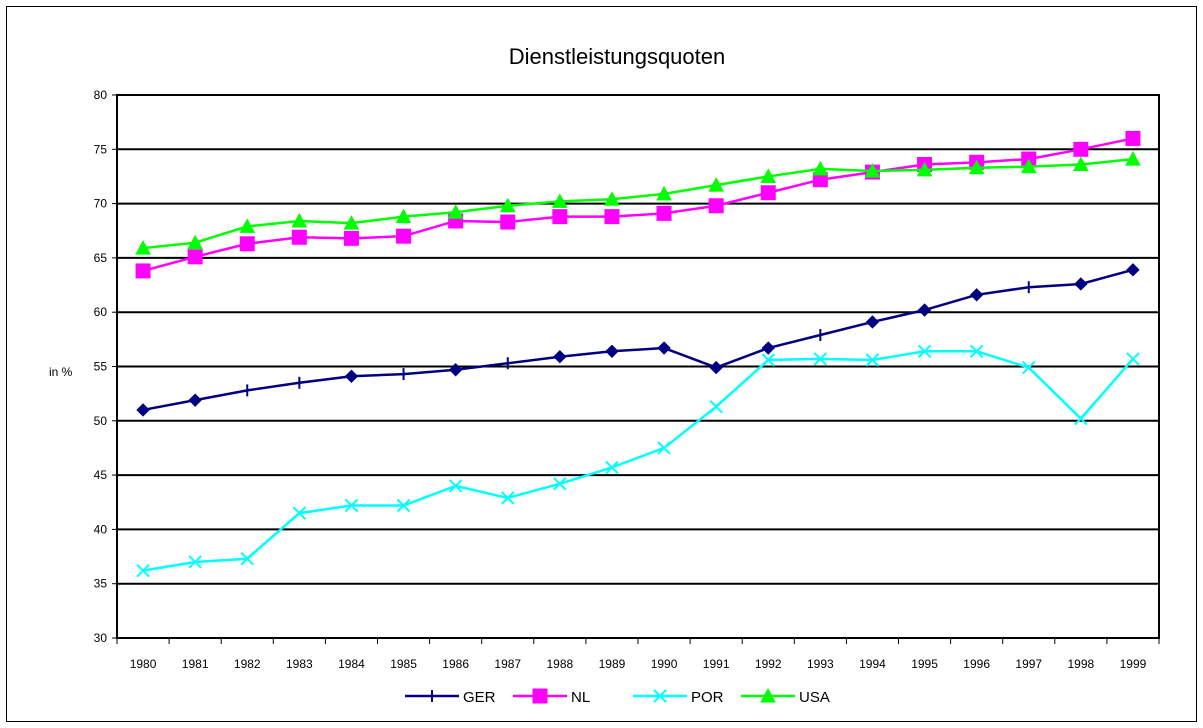 This screenshot has height=728, width=1203. What do you see at coordinates (508, 222) in the screenshot?
I see `point-nl-1987` at bounding box center [508, 222].